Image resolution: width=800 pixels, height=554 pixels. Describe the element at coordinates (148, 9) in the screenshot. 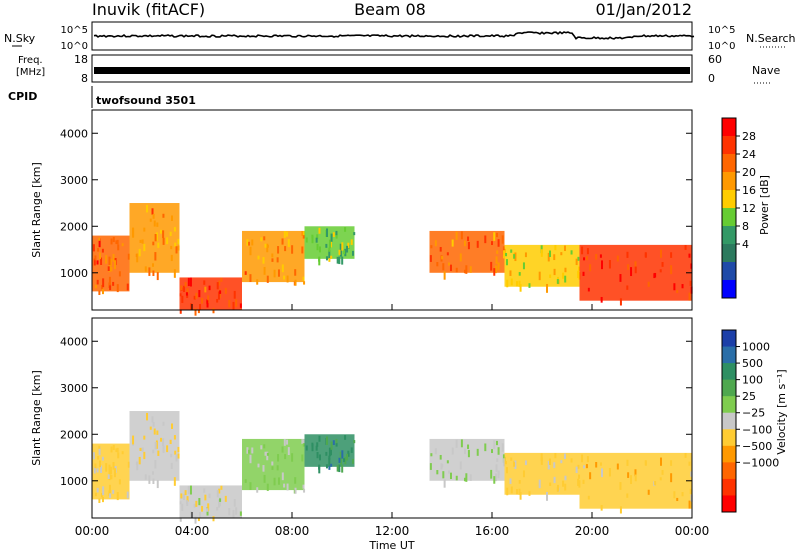

I see `station-title: Inuvik (fitACF)` at that location.